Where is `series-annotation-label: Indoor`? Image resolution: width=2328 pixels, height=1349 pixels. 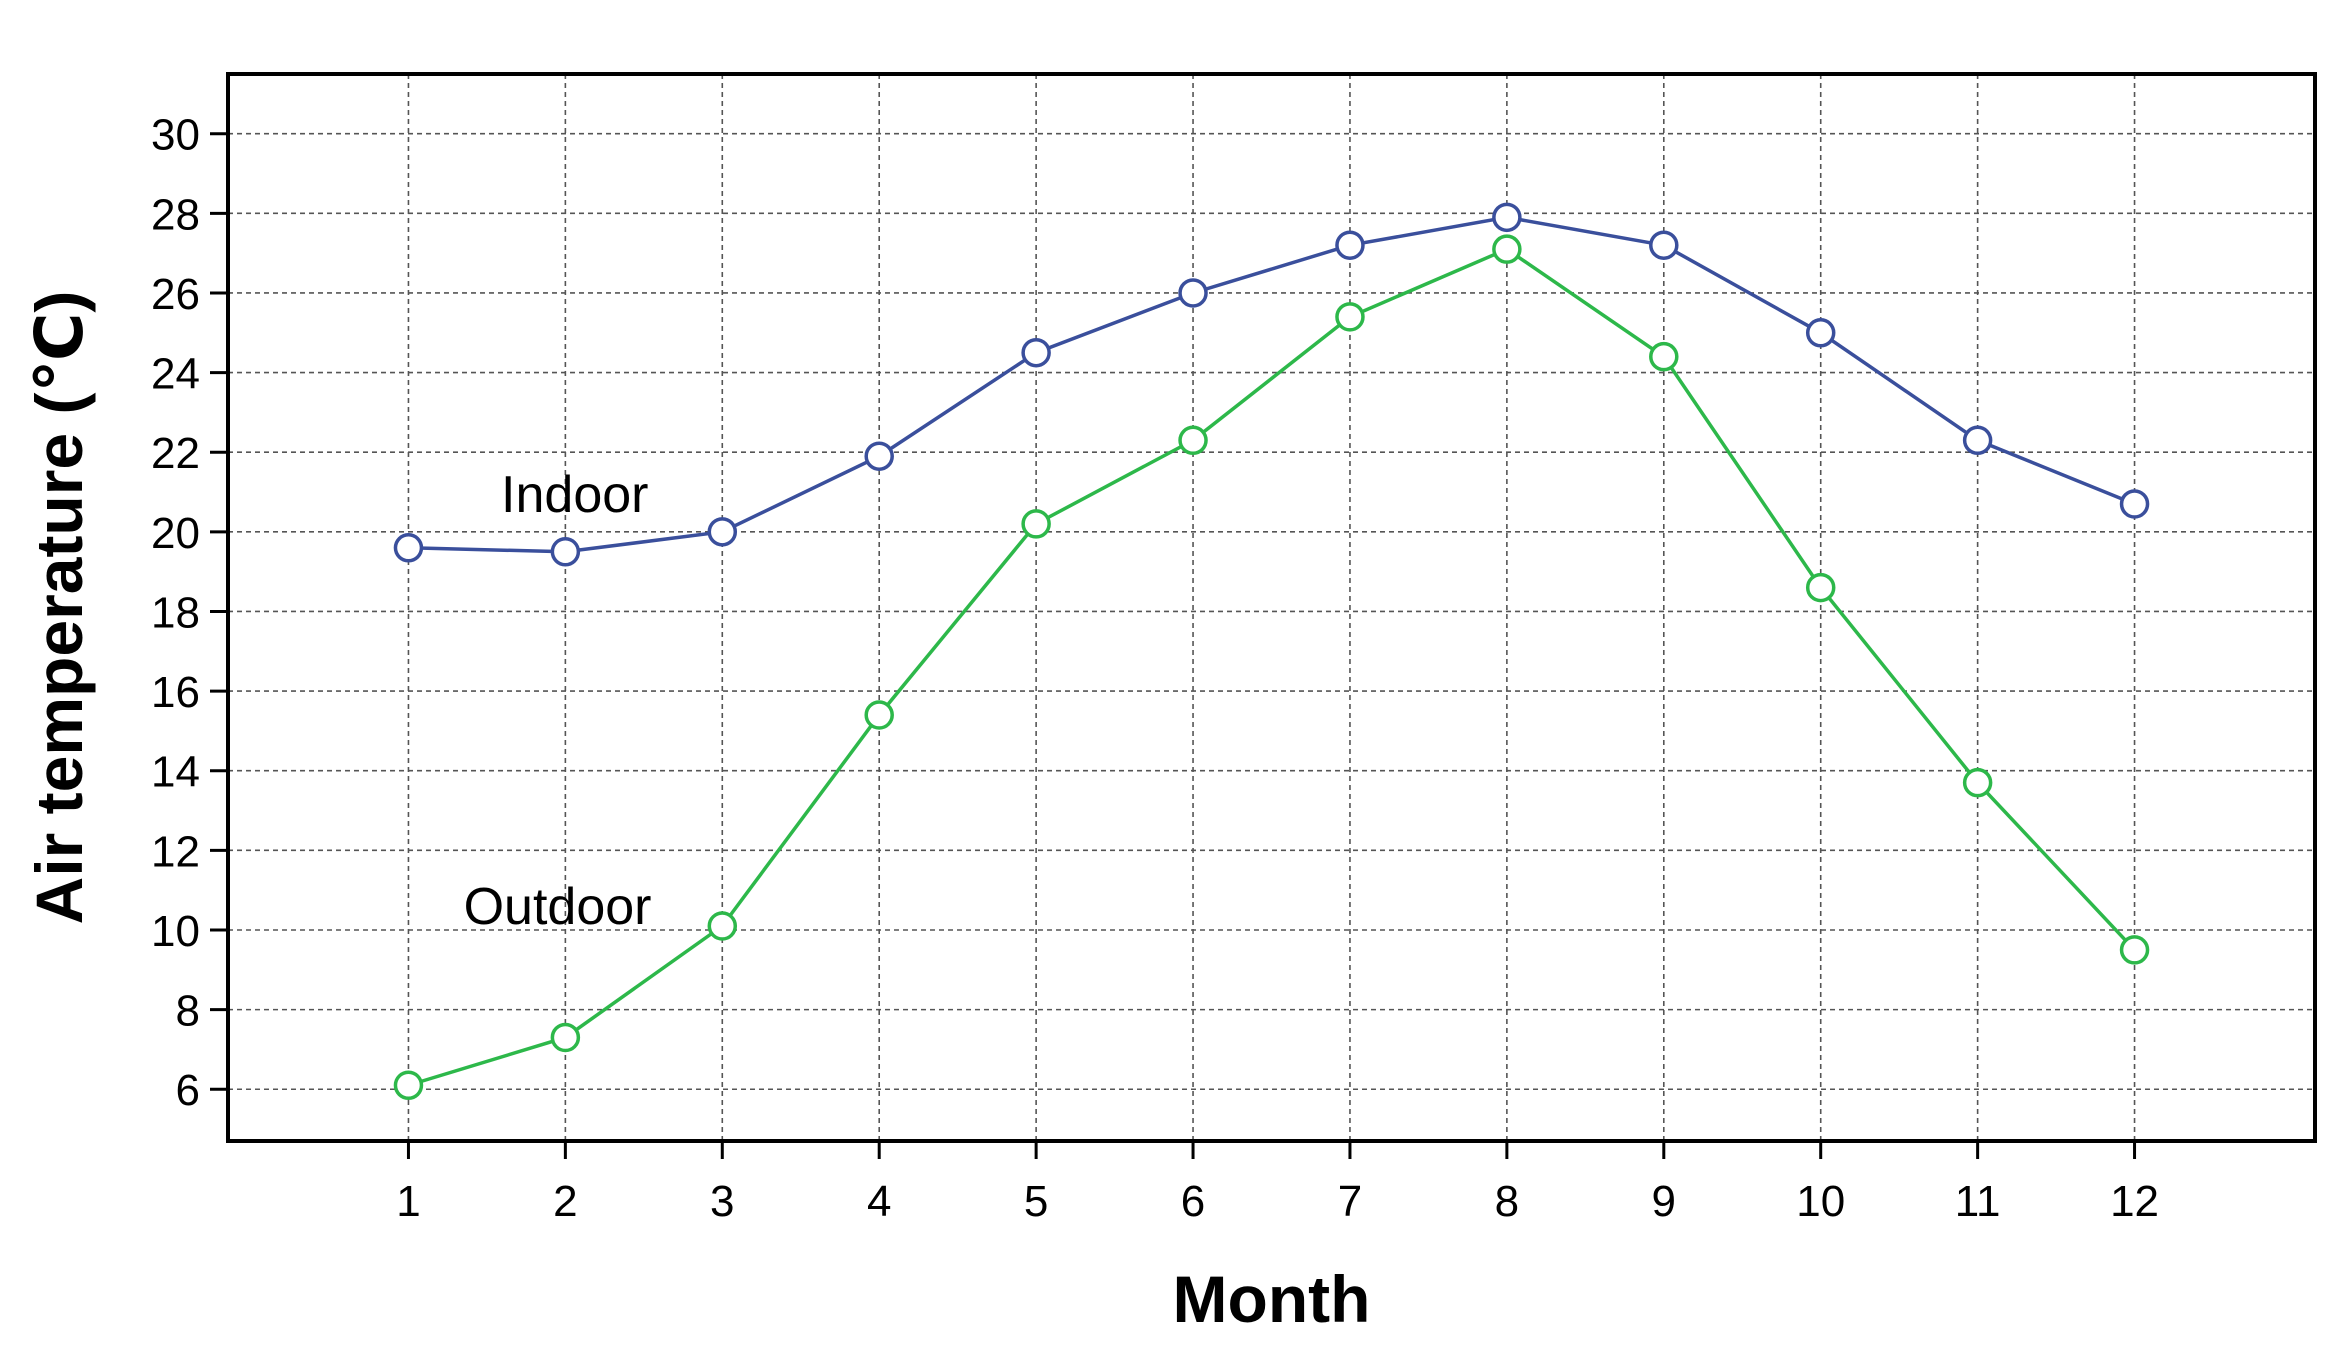
series-annotation-label: Indoor is located at coordinates (574, 495).